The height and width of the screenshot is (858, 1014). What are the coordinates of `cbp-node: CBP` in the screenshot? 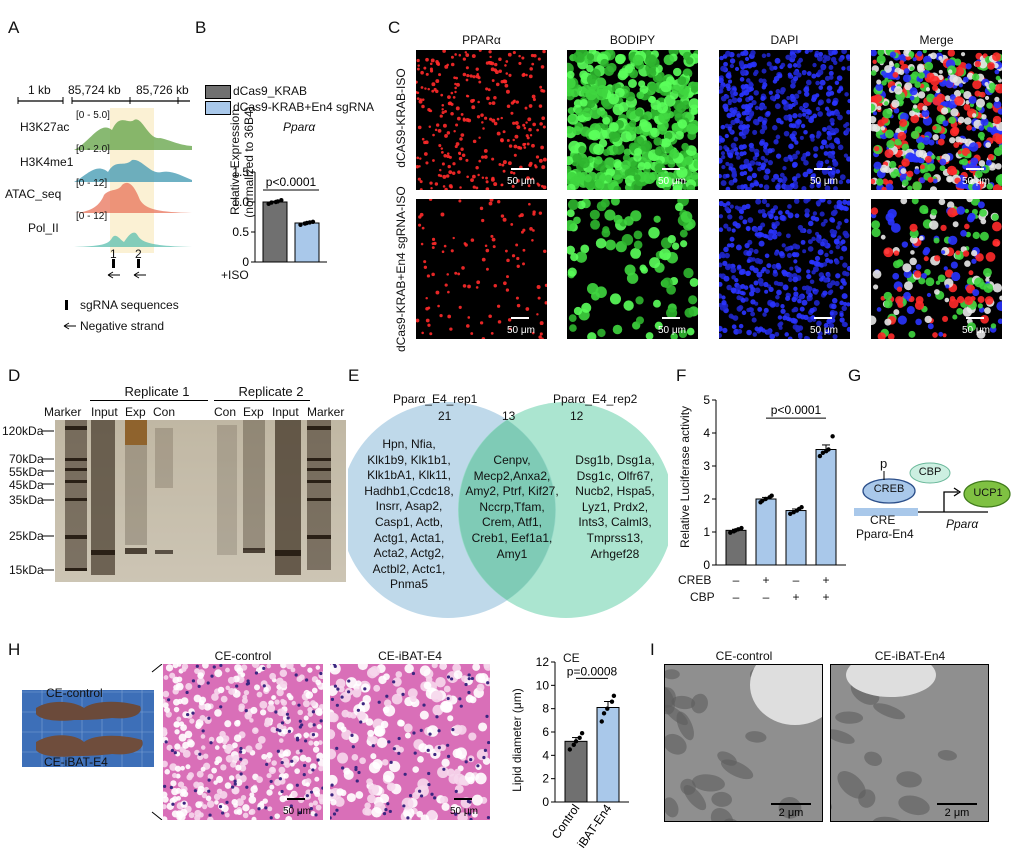 It's located at (930, 472).